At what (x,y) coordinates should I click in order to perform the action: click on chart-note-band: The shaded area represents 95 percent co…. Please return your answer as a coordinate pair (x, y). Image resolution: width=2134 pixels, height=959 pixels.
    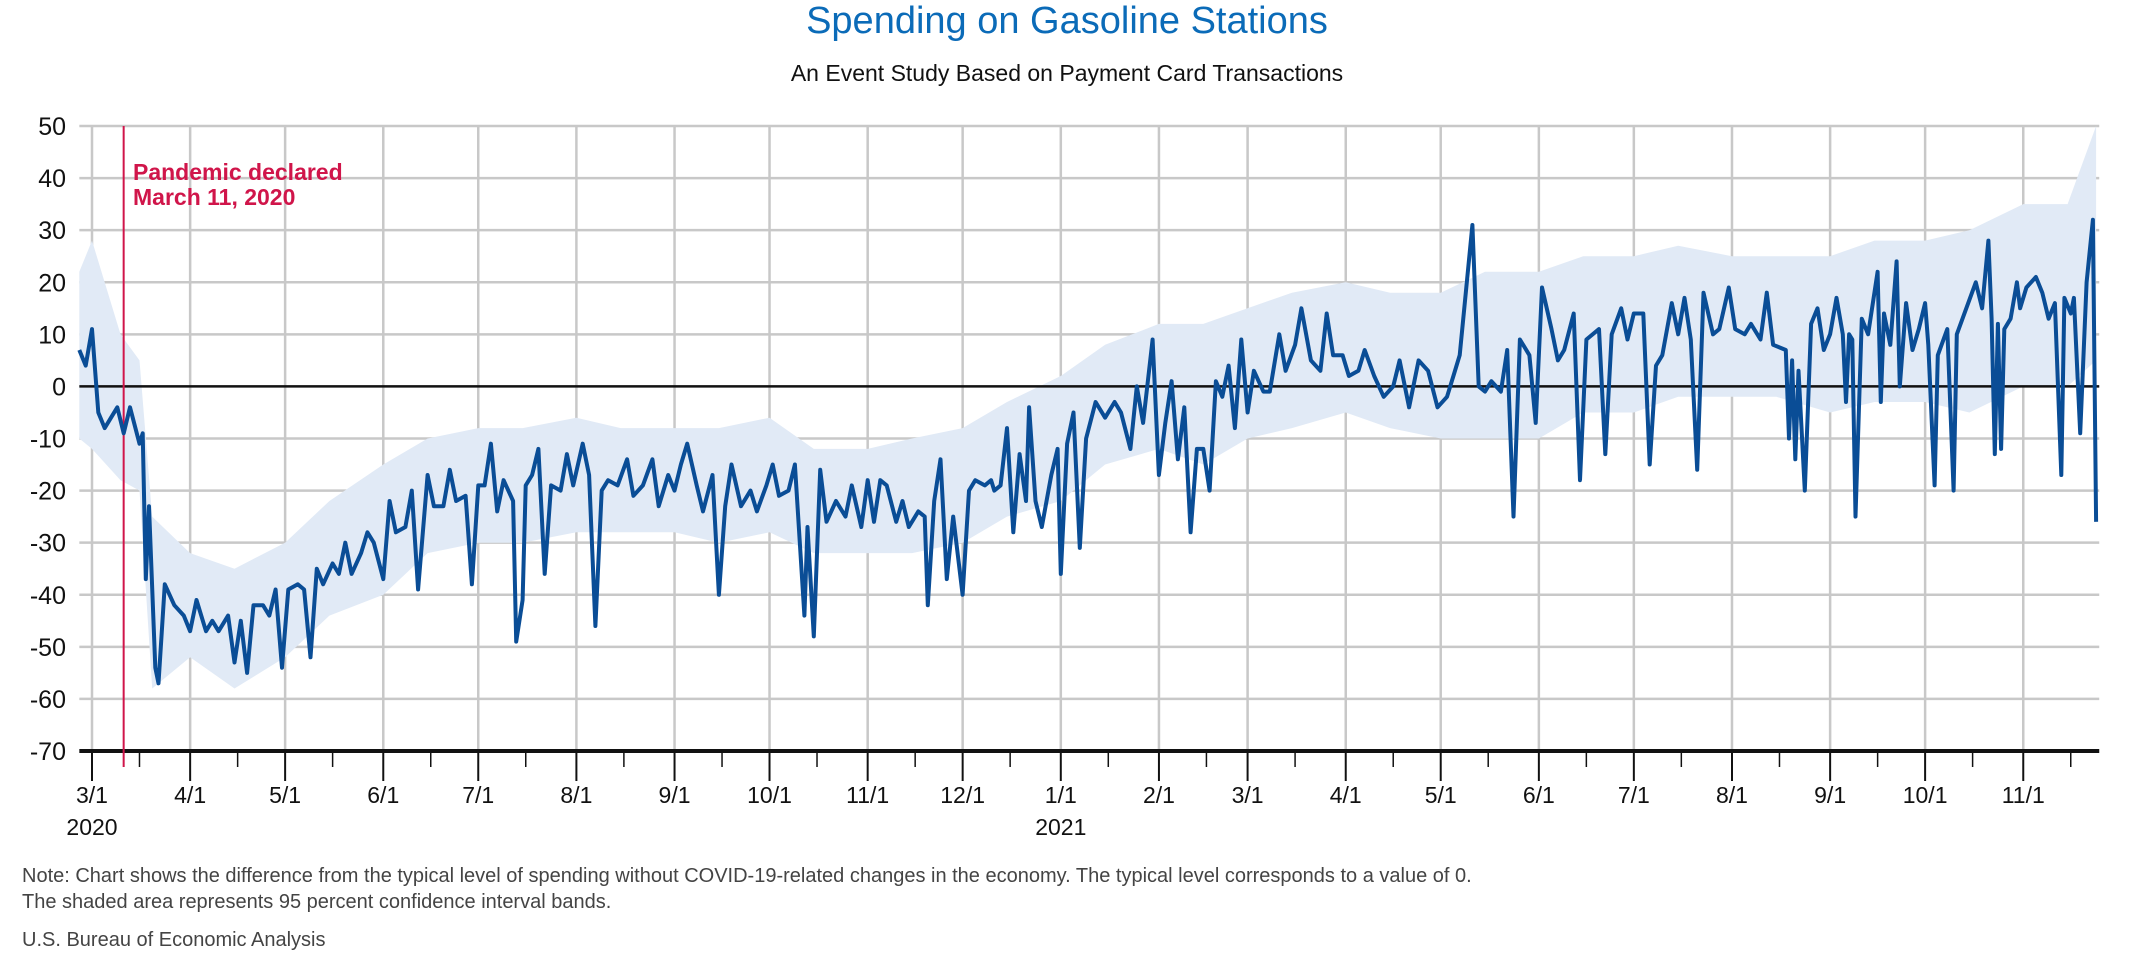
    Looking at the image, I should click on (317, 902).